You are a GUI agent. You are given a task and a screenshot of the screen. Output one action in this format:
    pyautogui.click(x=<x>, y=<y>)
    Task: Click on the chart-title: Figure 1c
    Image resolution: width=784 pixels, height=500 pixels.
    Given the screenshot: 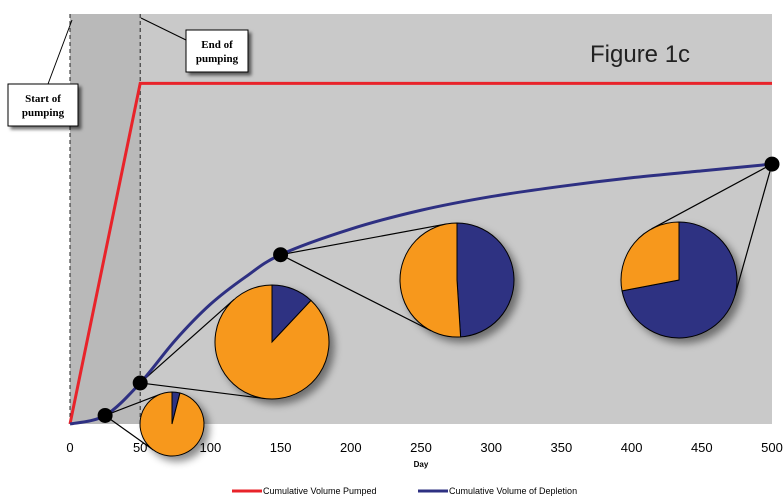 What is the action you would take?
    pyautogui.click(x=640, y=54)
    